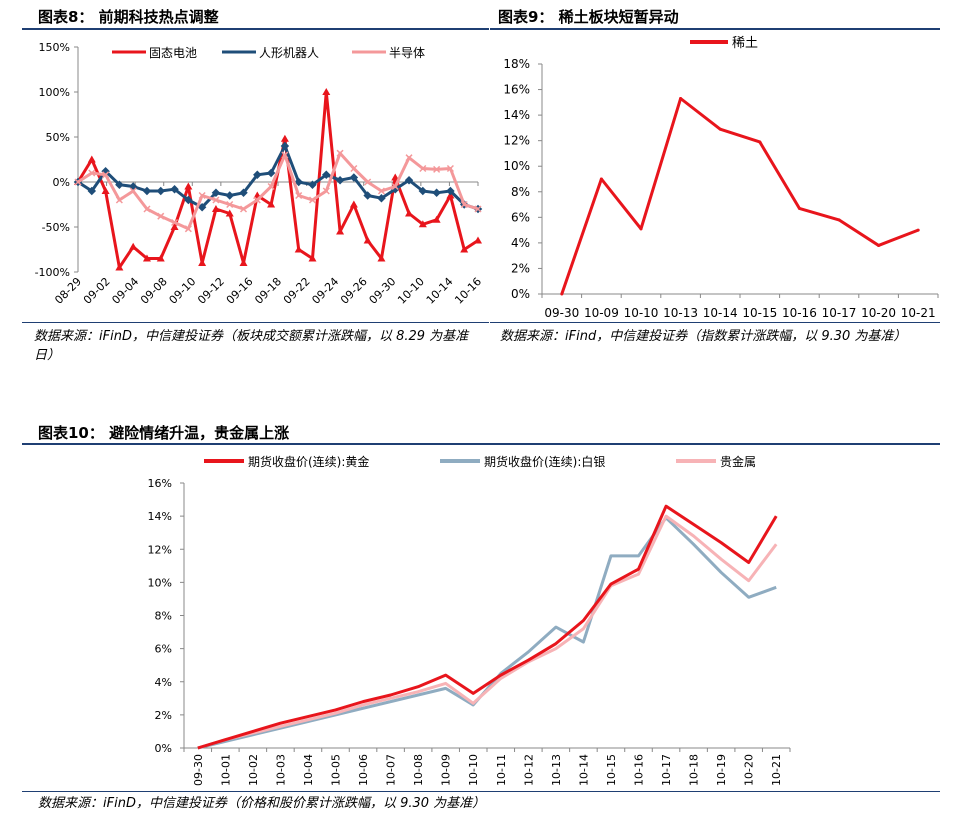  What do you see at coordinates (739, 196) in the screenshot?
I see `chart9-series-line` at bounding box center [739, 196].